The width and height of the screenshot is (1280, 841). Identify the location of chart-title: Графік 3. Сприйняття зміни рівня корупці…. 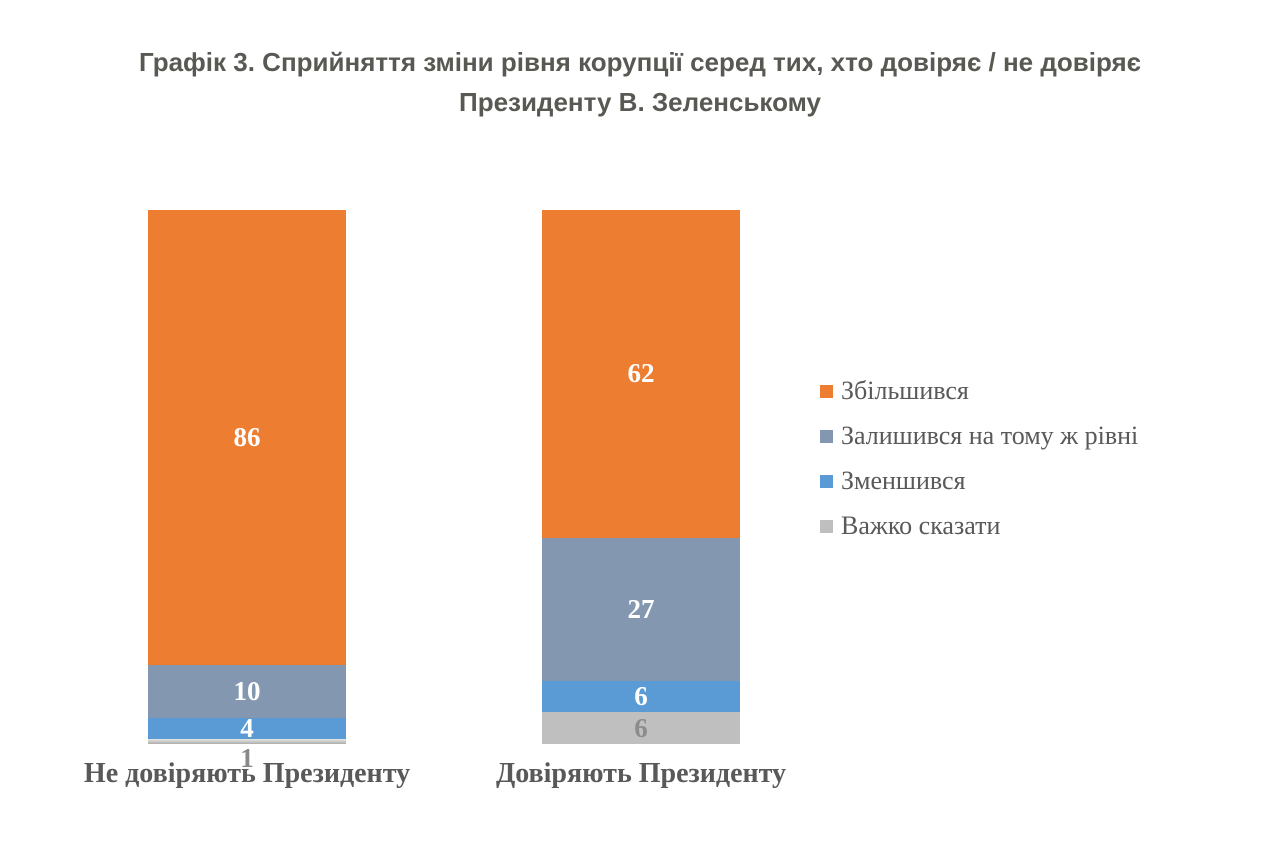
(640, 82).